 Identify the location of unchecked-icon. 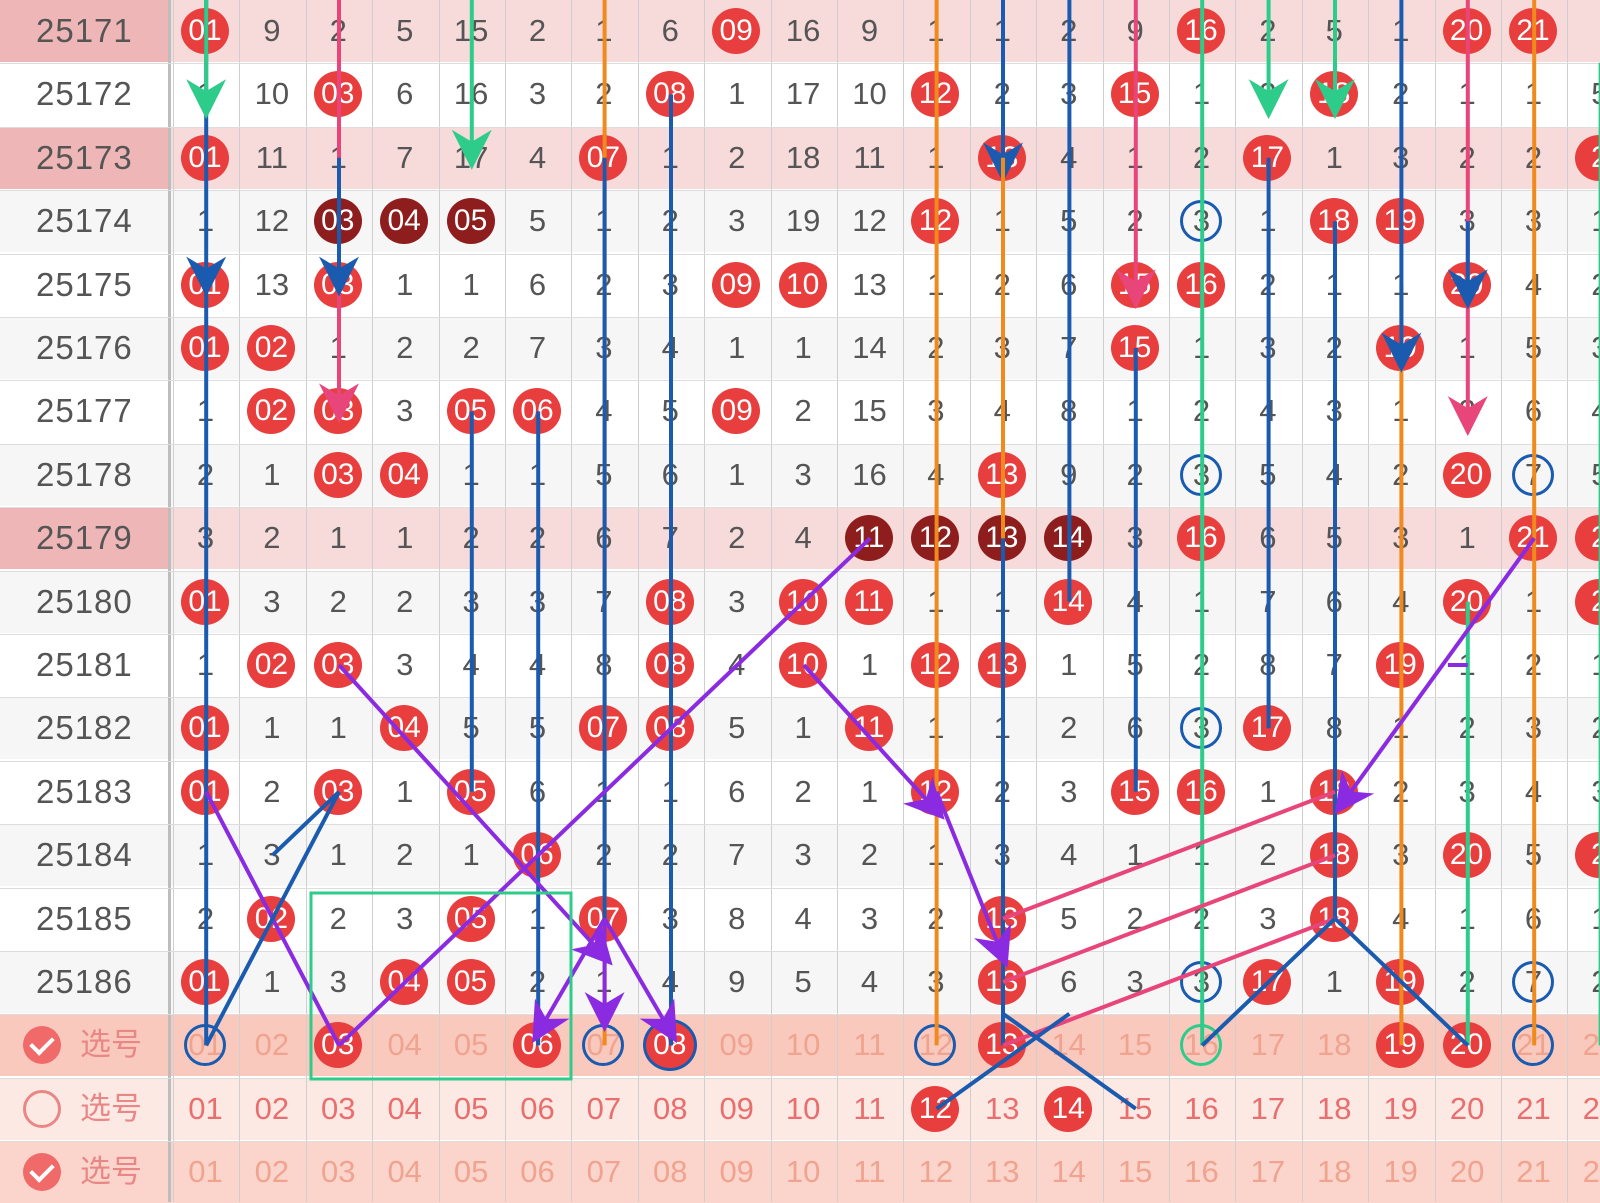
(42, 1108).